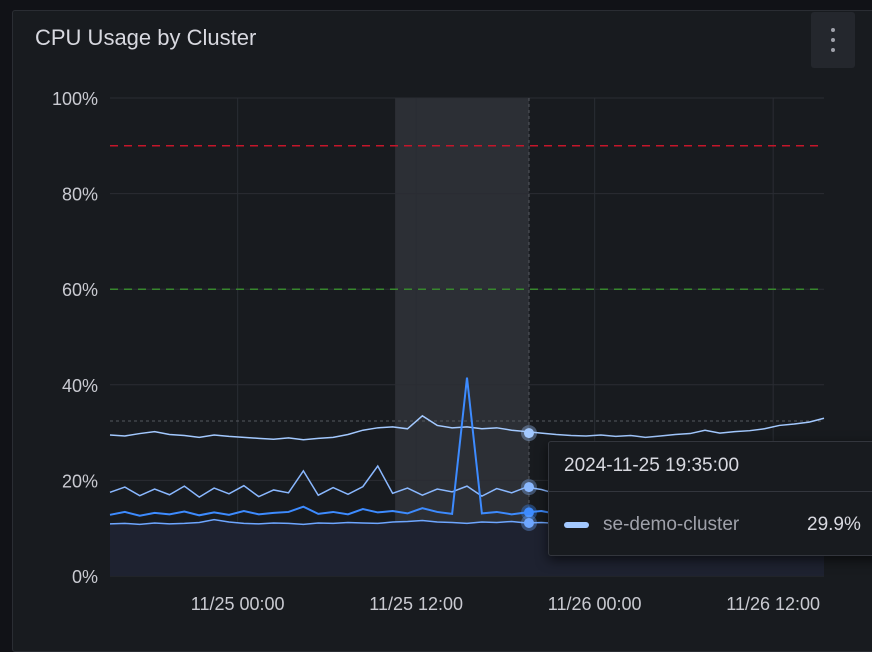  I want to click on y-tick-label: 60%, so click(80, 290).